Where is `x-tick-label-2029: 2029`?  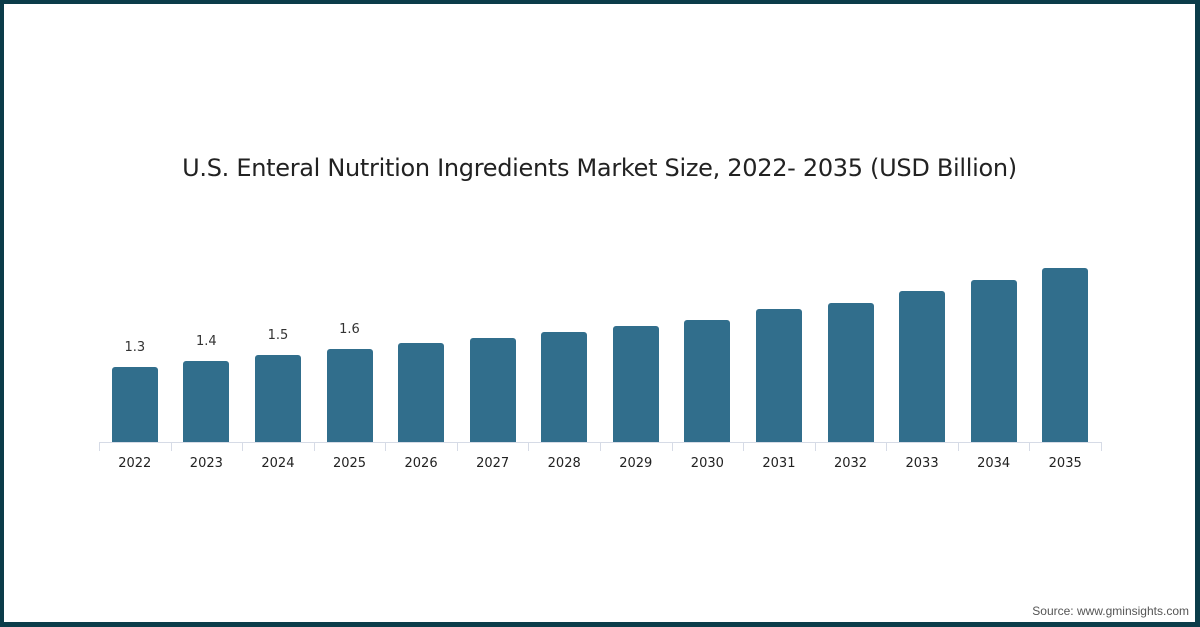
x-tick-label-2029: 2029 is located at coordinates (636, 463).